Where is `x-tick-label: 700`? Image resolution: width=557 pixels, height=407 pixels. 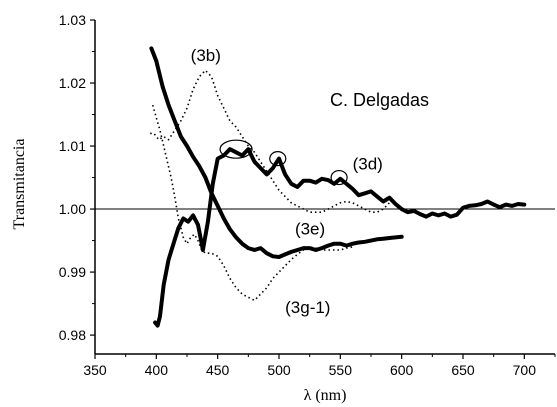
x-tick-label: 700 is located at coordinates (525, 370).